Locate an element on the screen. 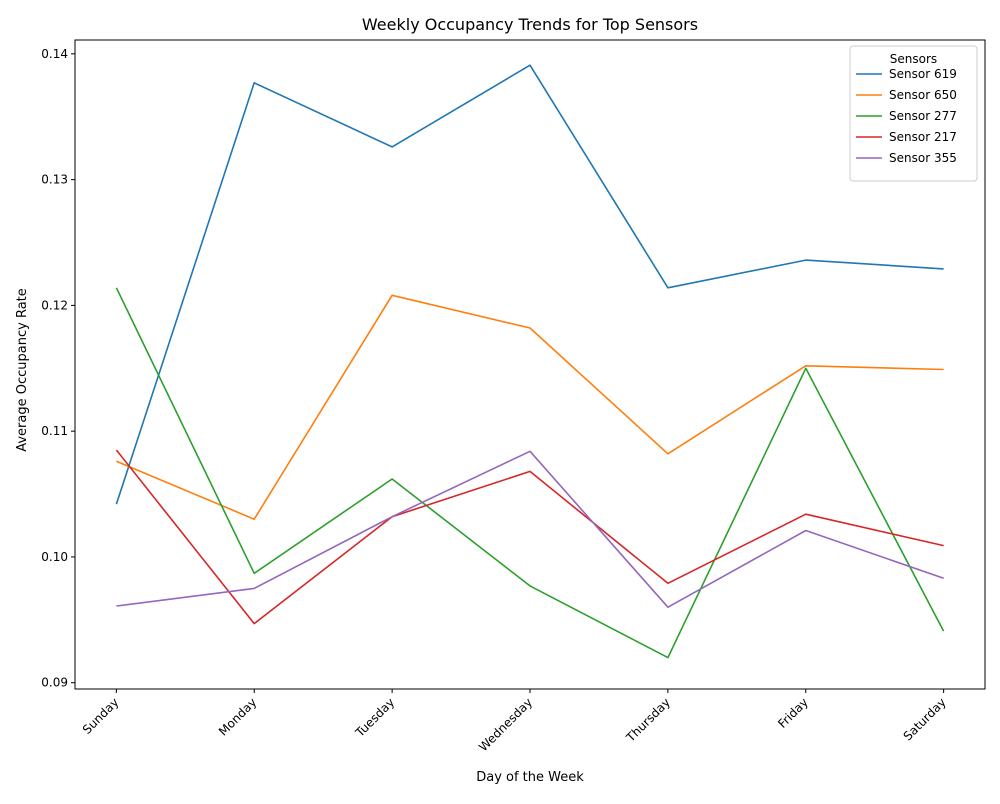 This screenshot has width=1000, height=804. legend-label-sensor-217: Sensor 217 is located at coordinates (923, 137).